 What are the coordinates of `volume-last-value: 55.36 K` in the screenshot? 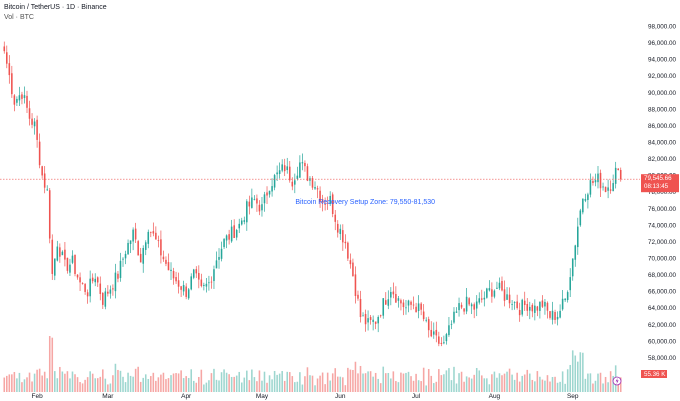 It's located at (655, 374).